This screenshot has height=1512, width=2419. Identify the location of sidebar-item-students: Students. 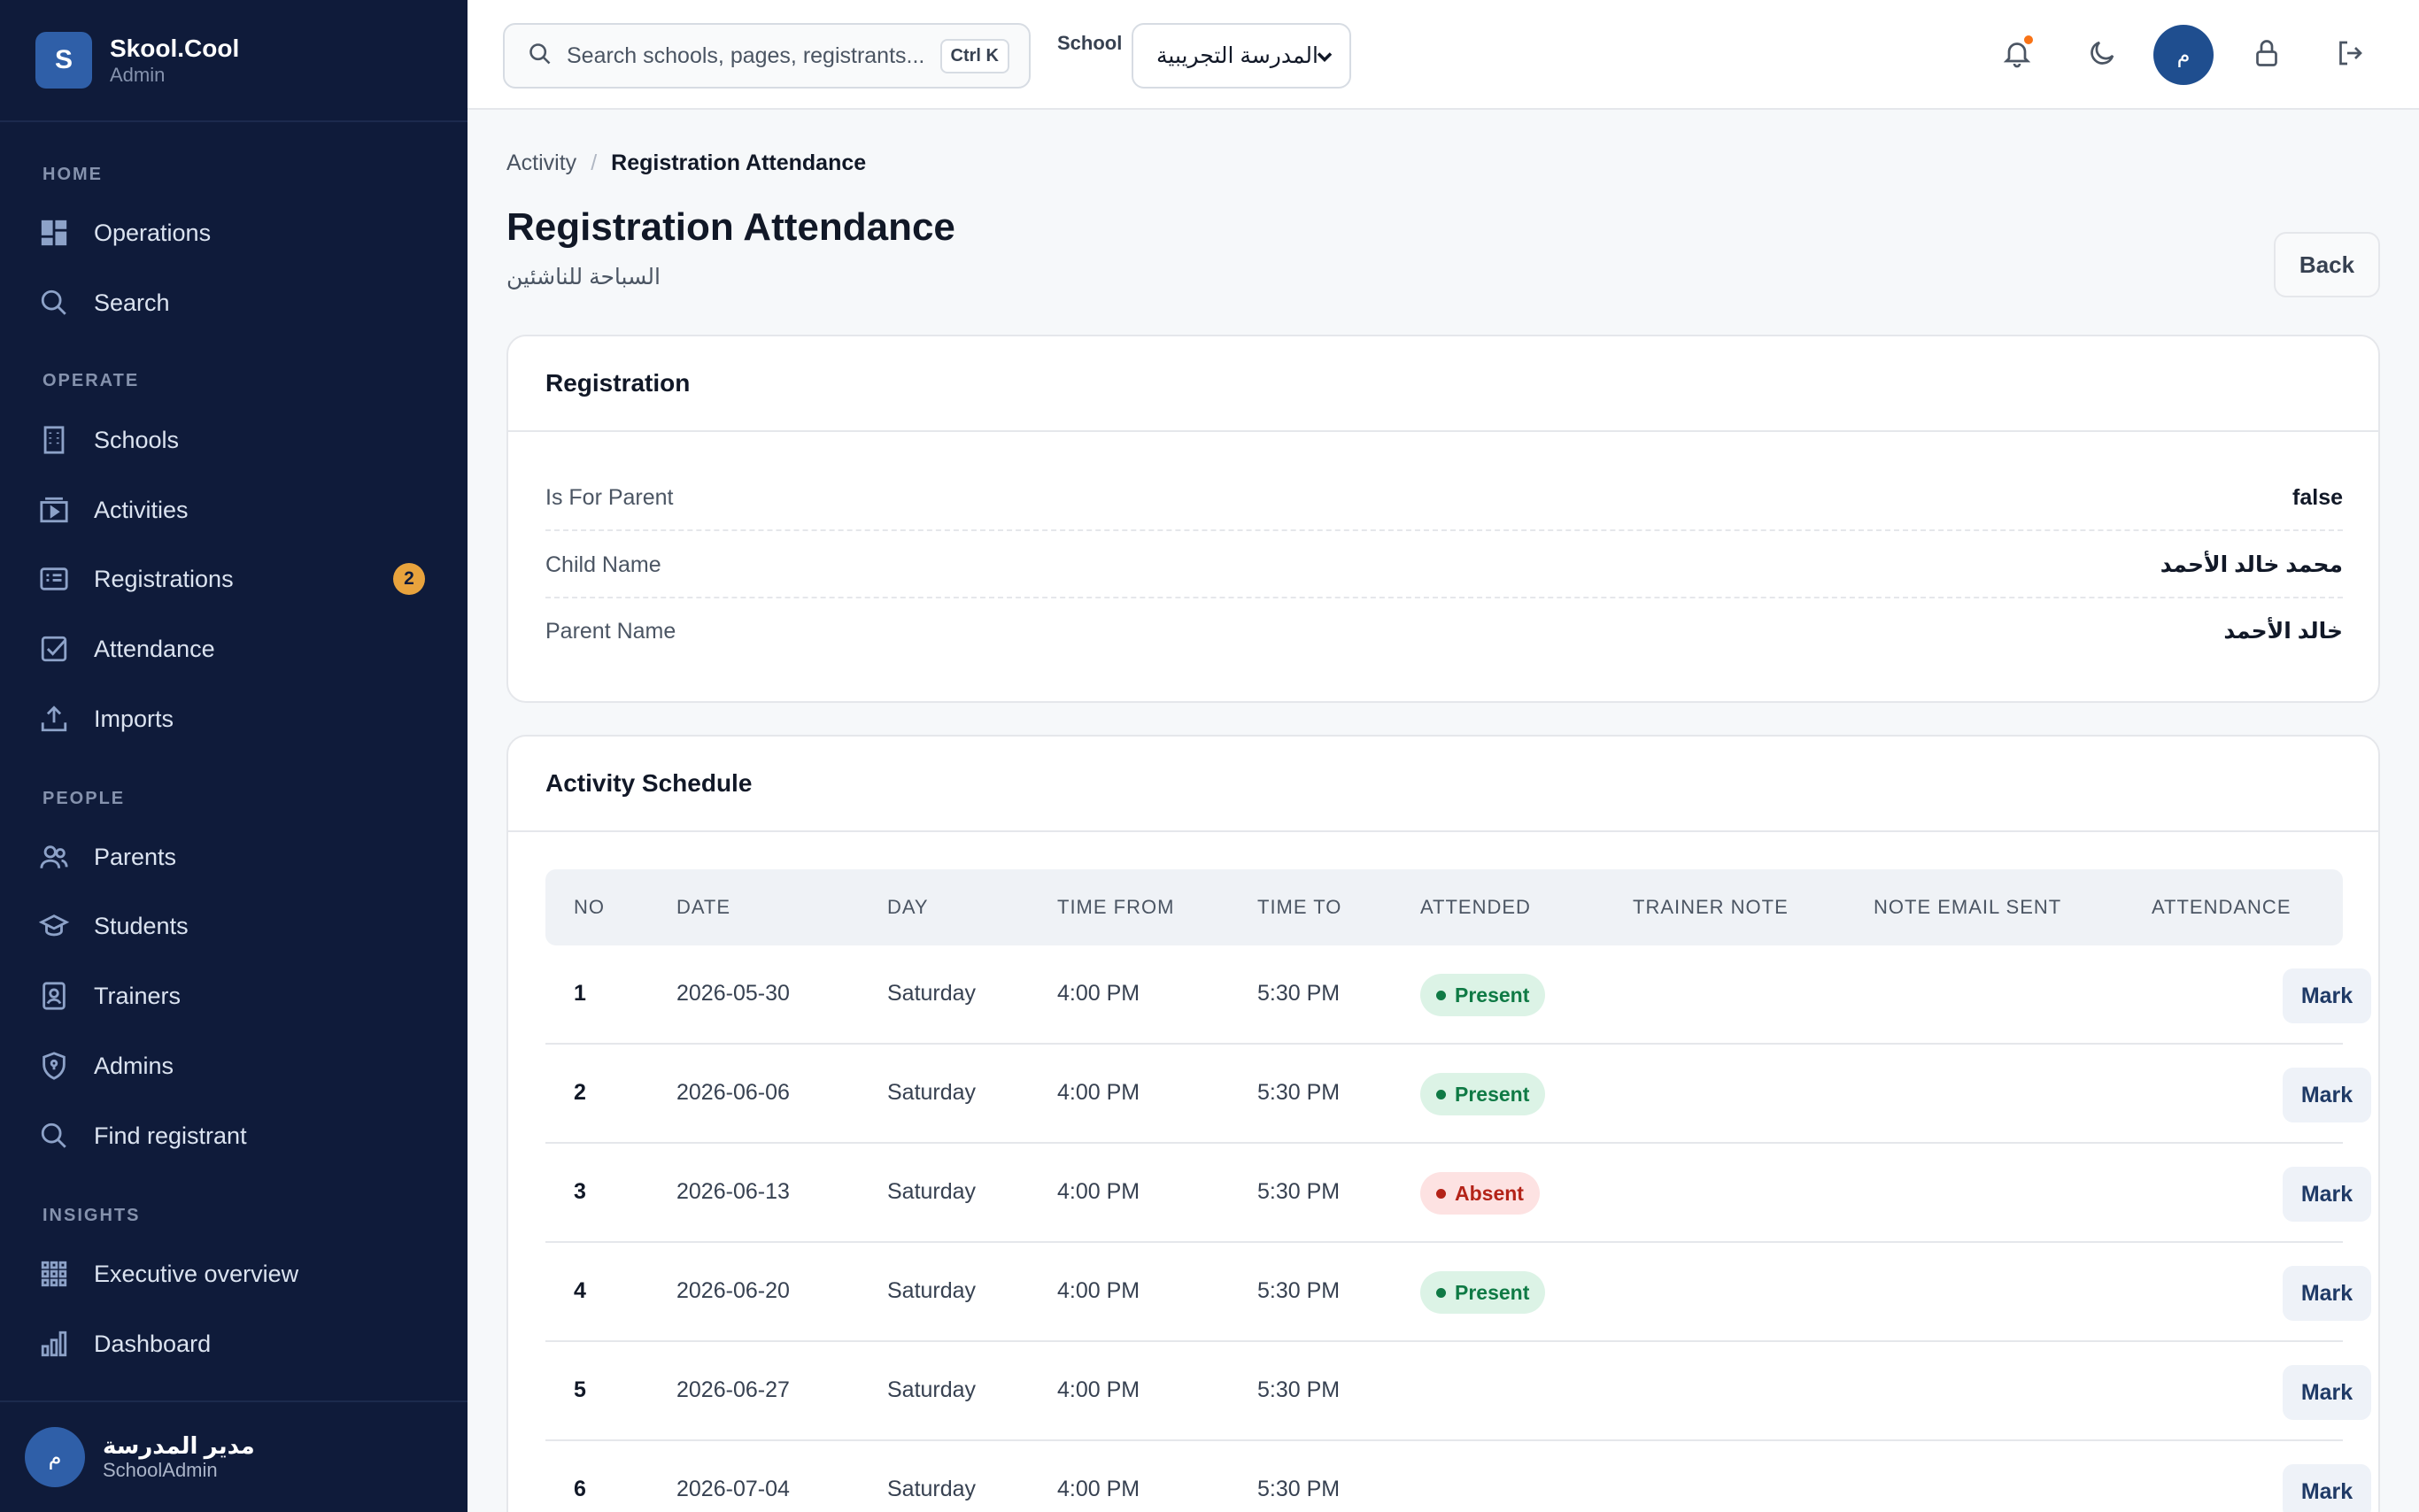
(234, 926).